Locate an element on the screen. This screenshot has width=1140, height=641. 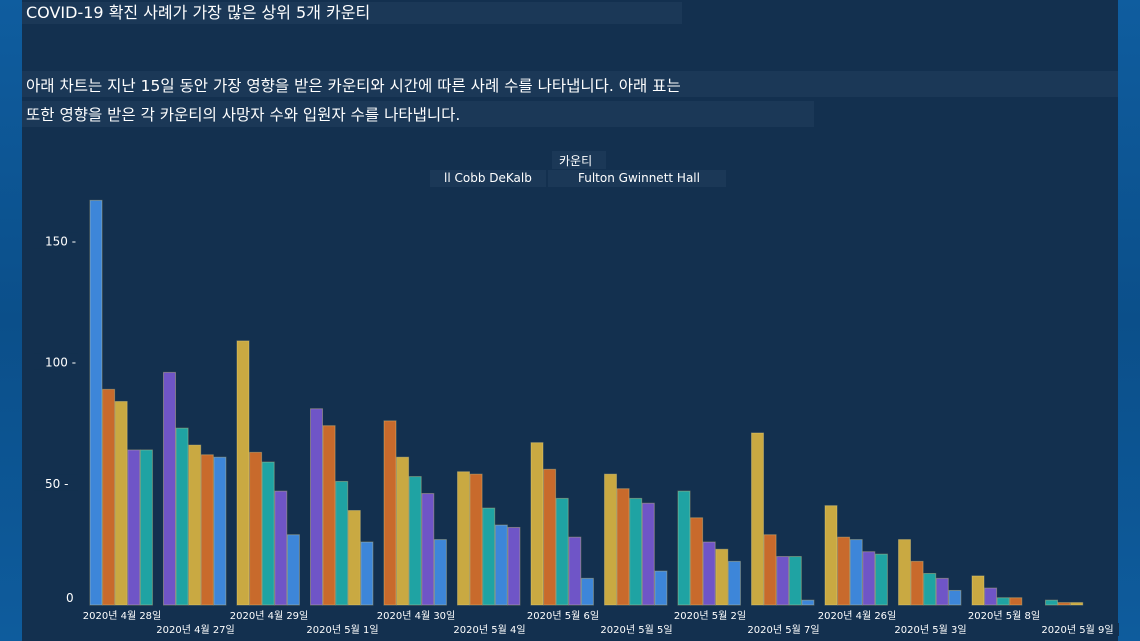
x-tick-label: 2020년 5월 9일 is located at coordinates (1077, 630).